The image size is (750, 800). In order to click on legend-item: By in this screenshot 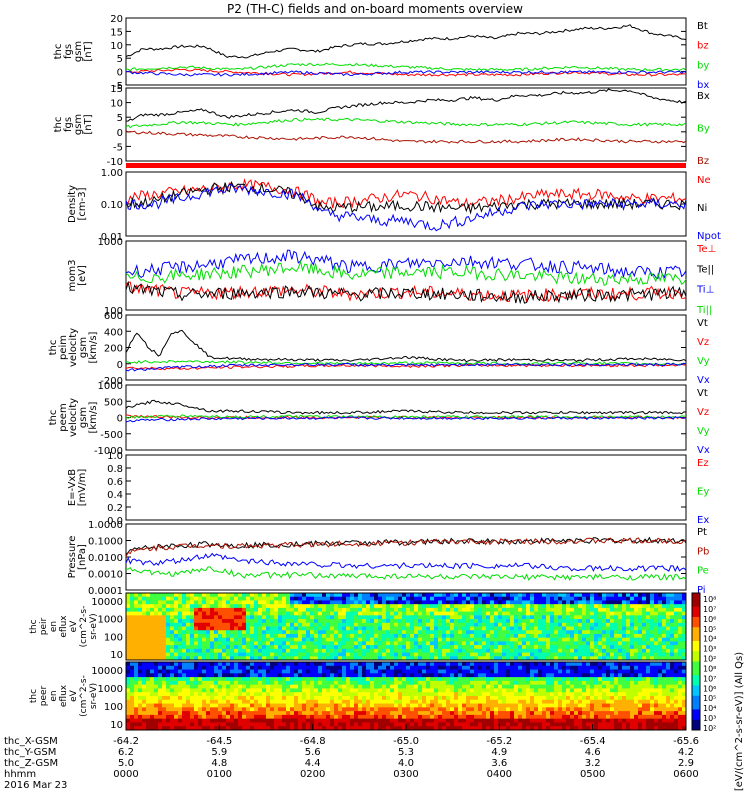, I will do `click(703, 129)`.